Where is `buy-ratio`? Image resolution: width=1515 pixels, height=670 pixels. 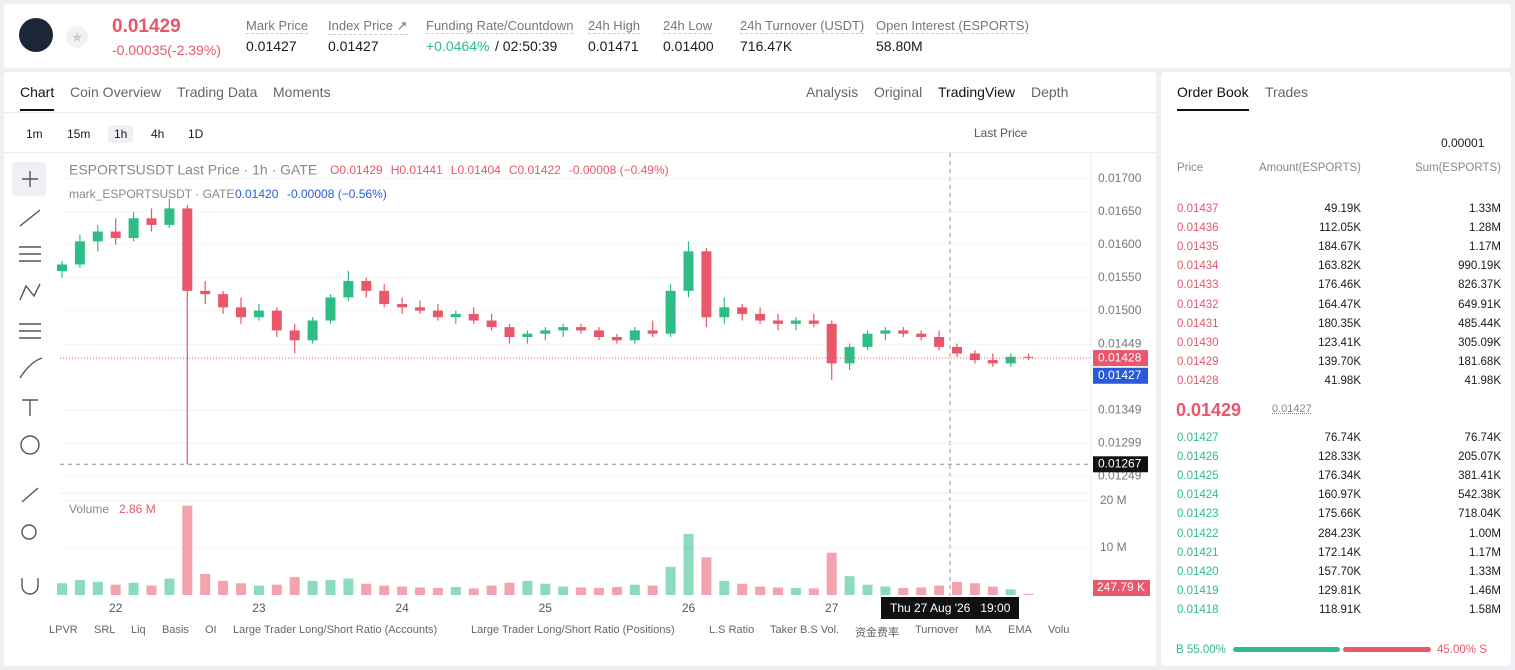
buy-ratio is located at coordinates (1287, 649).